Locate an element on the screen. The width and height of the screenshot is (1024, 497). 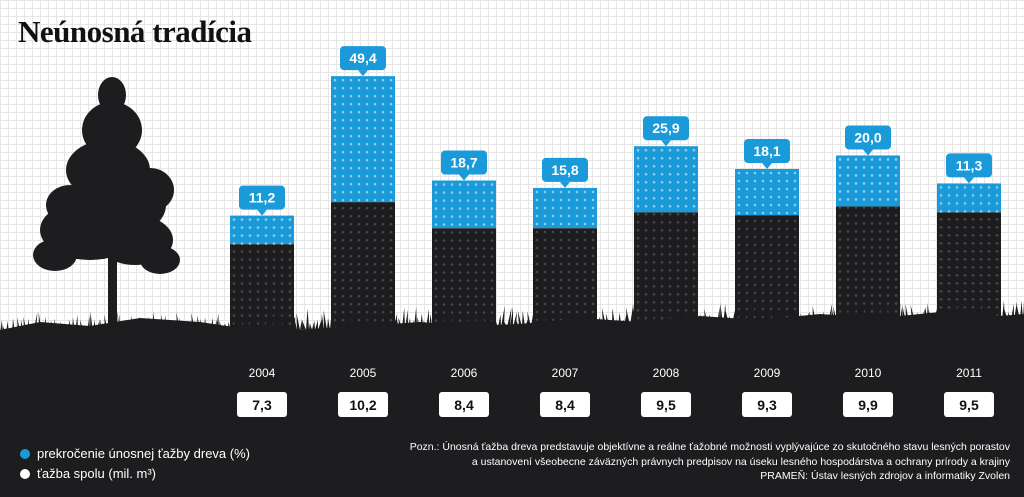
year-label: 2008 is located at coordinates (666, 373).